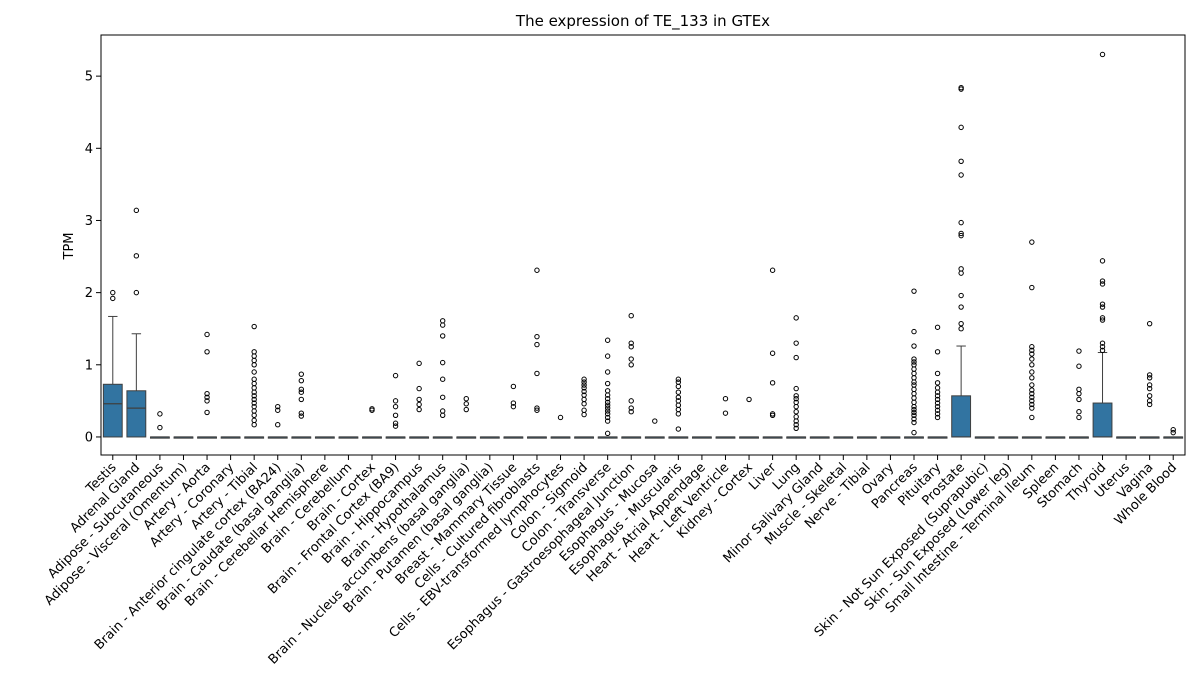 The width and height of the screenshot is (1200, 700). I want to click on y-axis-label: TPM, so click(69, 247).